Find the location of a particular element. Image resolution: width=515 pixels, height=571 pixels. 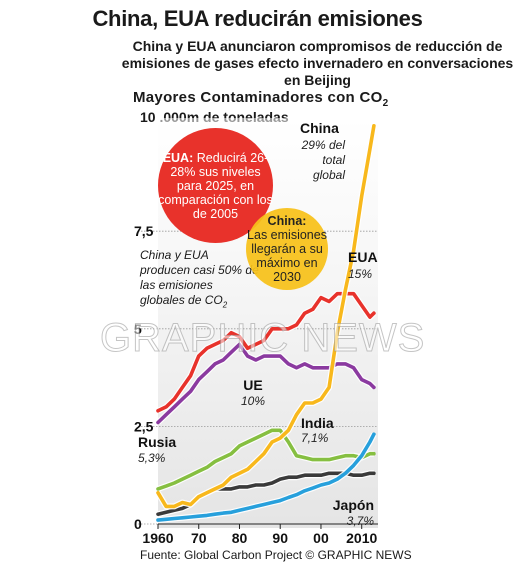

headline: China, EUA reducirán emisiones is located at coordinates (257, 18).